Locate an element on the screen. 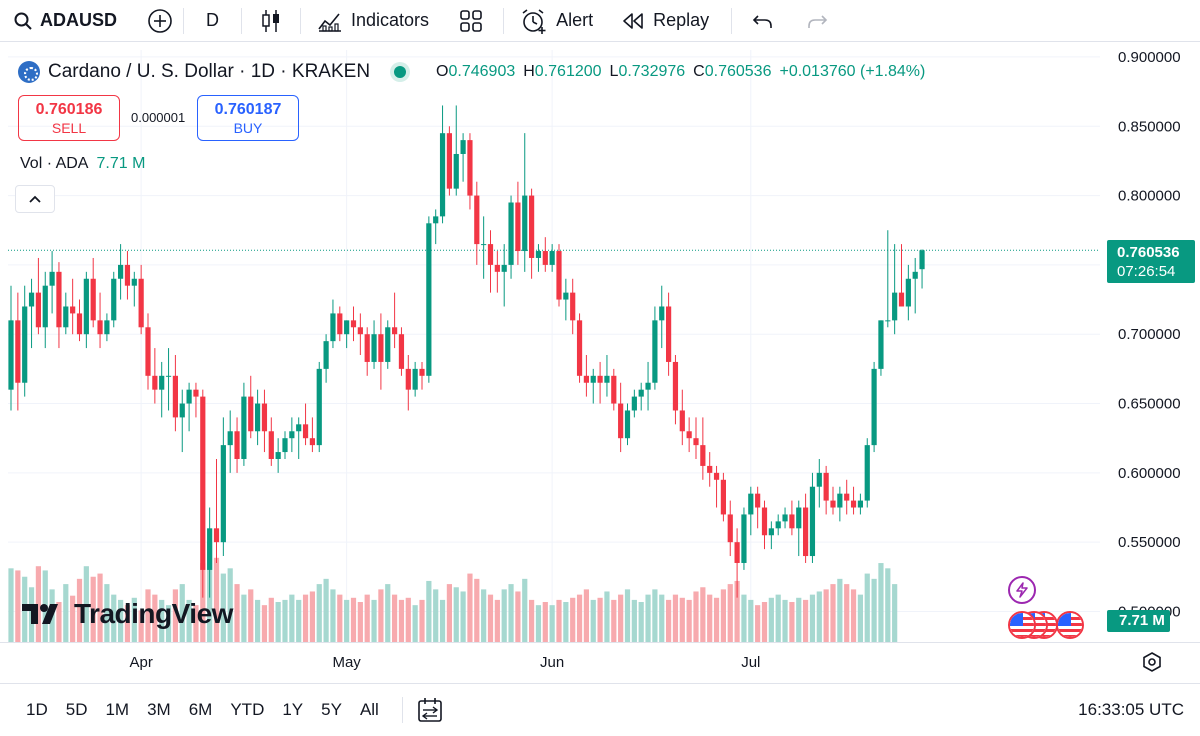  symbol-title: Cardano / U. S. Dollar · 1D · KRAKEN is located at coordinates (209, 71).